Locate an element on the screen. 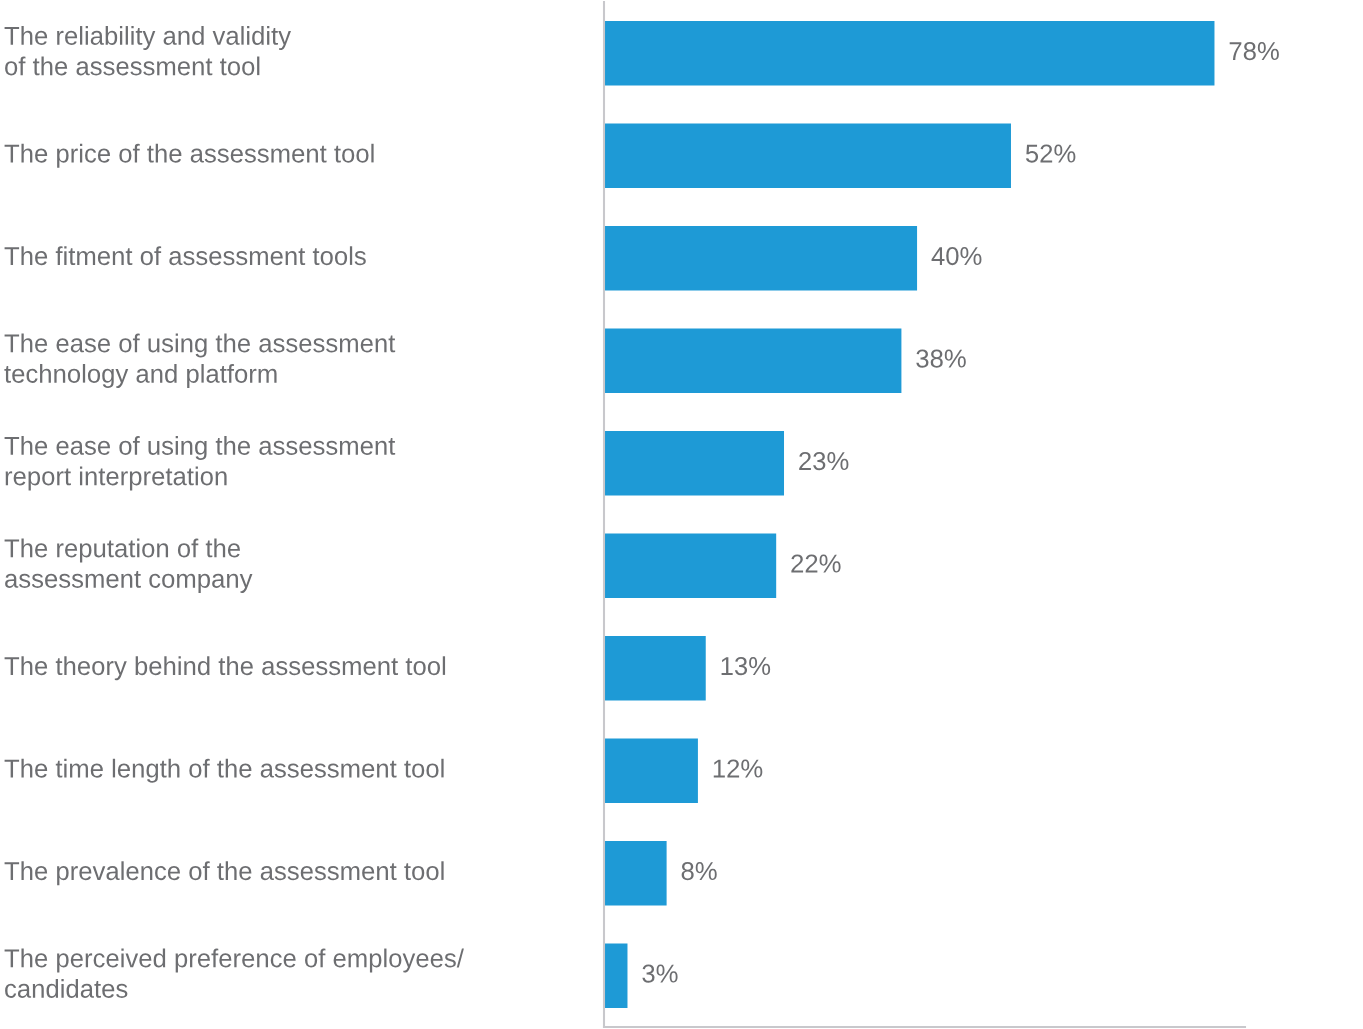 The width and height of the screenshot is (1363, 1029). y-tick-label: The ease of using the assessment report interpretation is located at coordinates (200, 463).